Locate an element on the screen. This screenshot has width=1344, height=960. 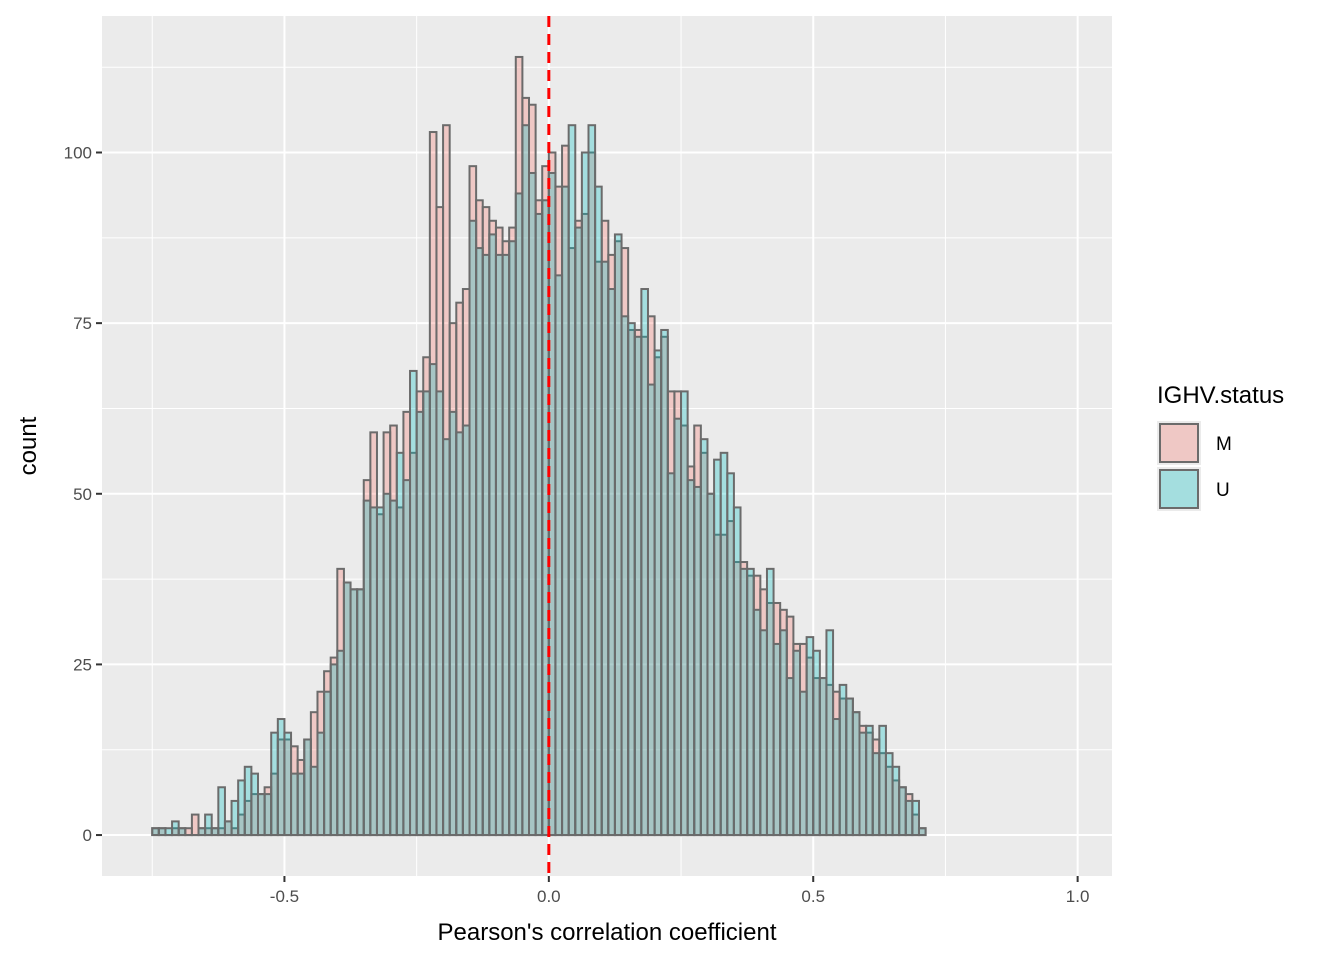
y-axis-title: count is located at coordinates (28, 445).